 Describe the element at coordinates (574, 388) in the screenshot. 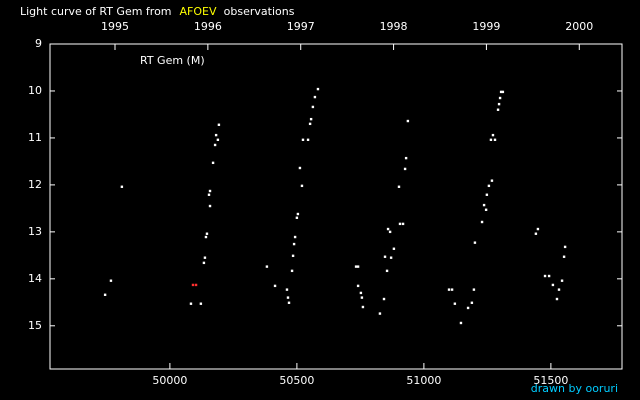

I see `credit: drawn by ooruri` at that location.